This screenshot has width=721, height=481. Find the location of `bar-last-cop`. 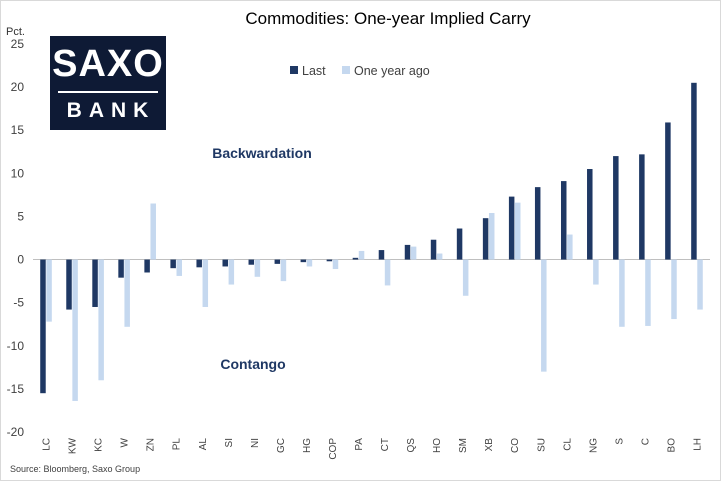

bar-last-cop is located at coordinates (329, 260).